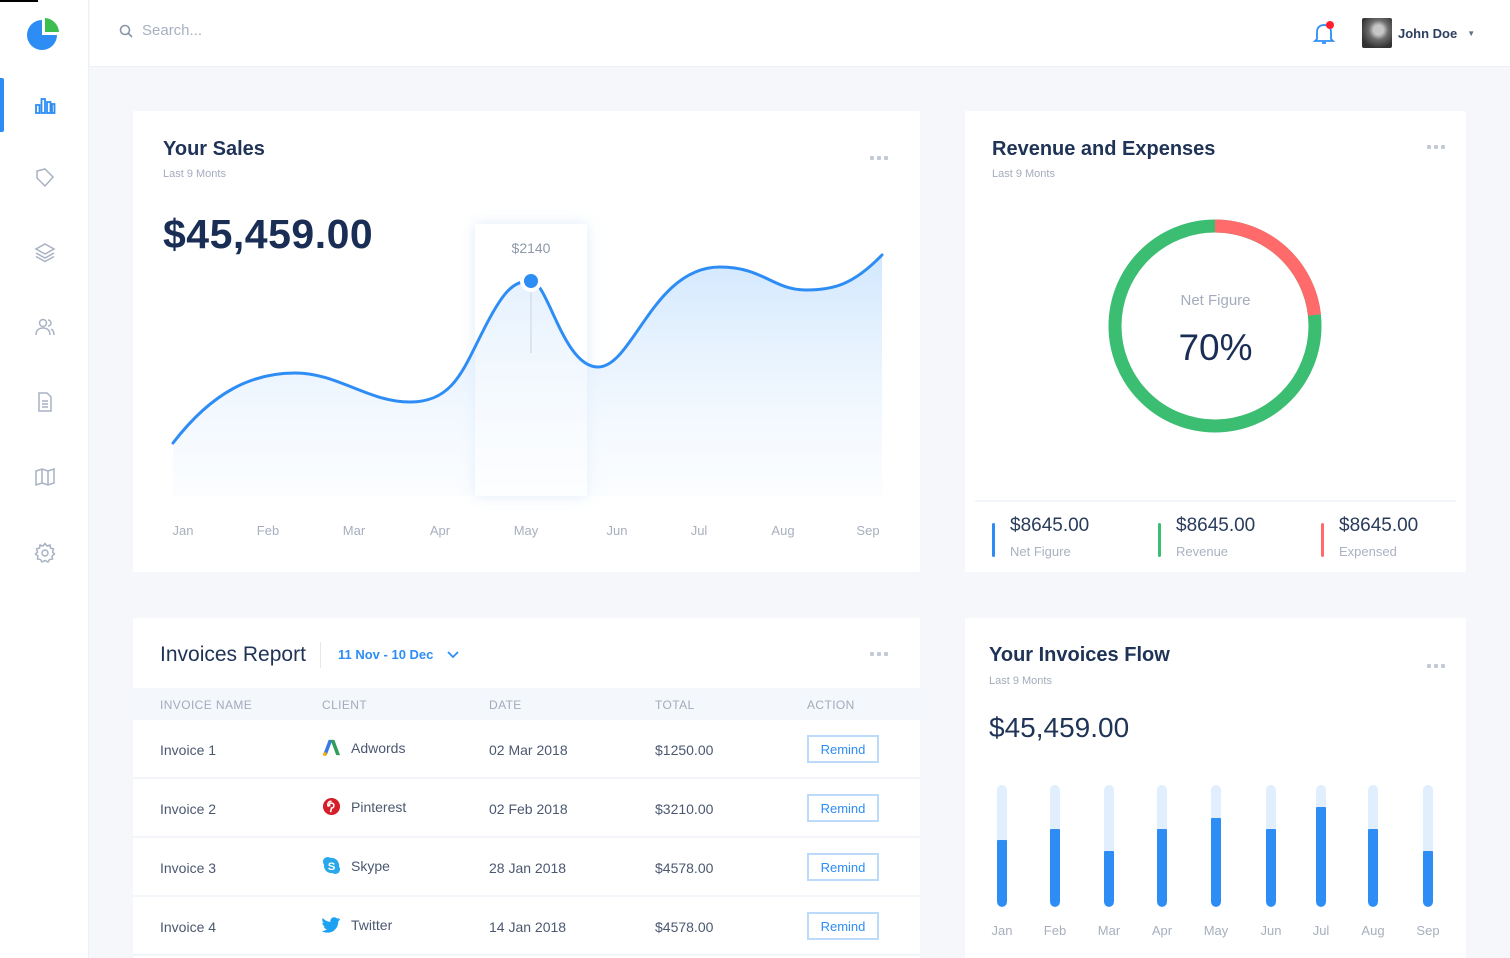 This screenshot has height=958, width=1510. I want to click on sales-amount: $45,459.00, so click(268, 234).